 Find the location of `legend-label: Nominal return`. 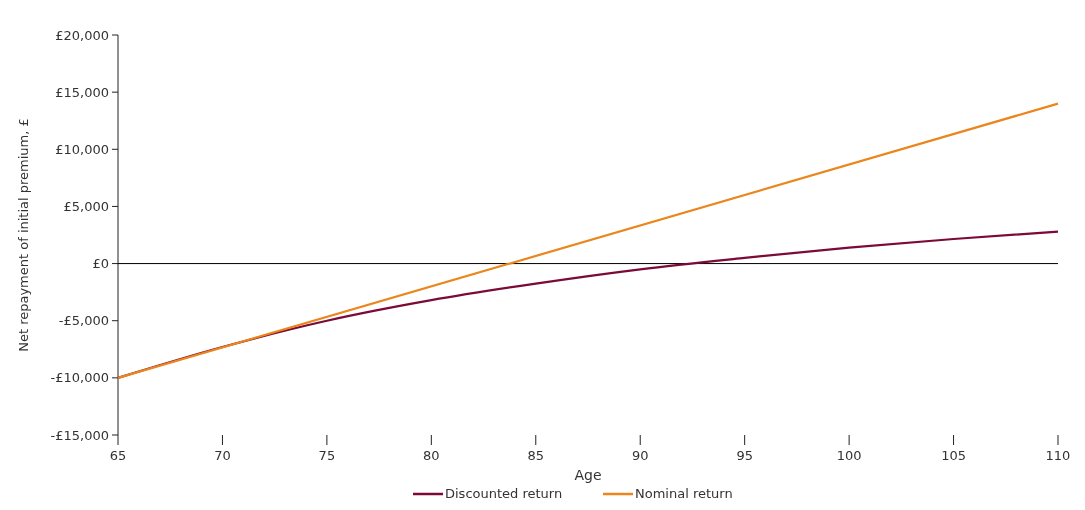

legend-label: Nominal return is located at coordinates (684, 493).